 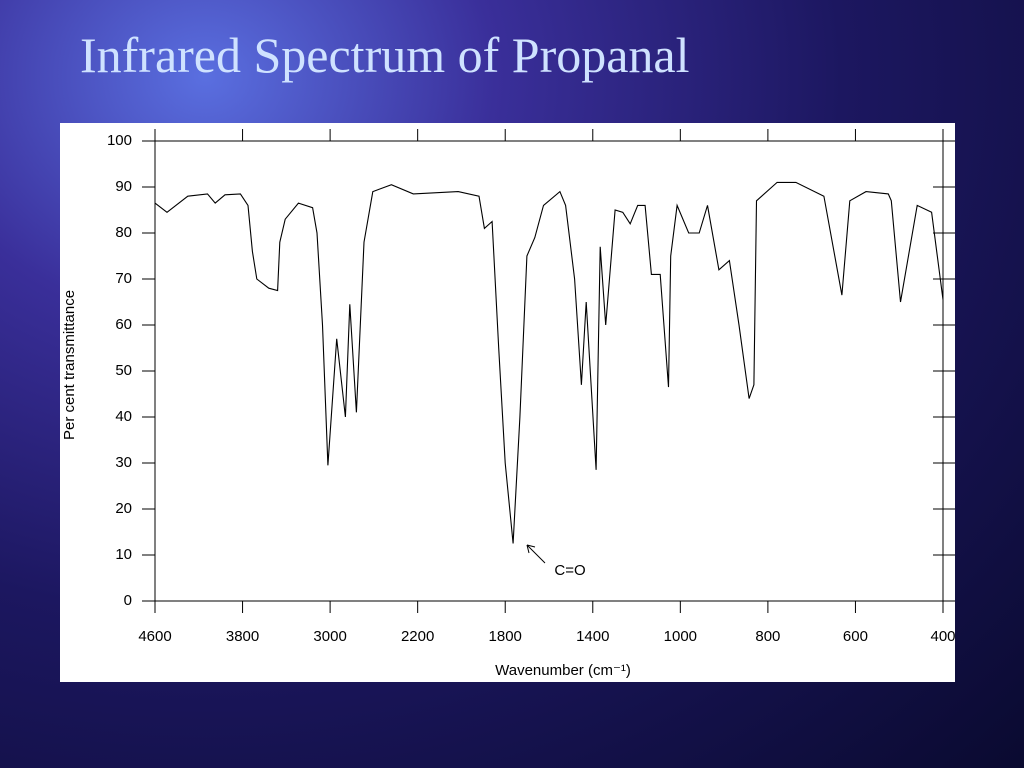 What do you see at coordinates (417, 636) in the screenshot?
I see `x-tick-label: 2200` at bounding box center [417, 636].